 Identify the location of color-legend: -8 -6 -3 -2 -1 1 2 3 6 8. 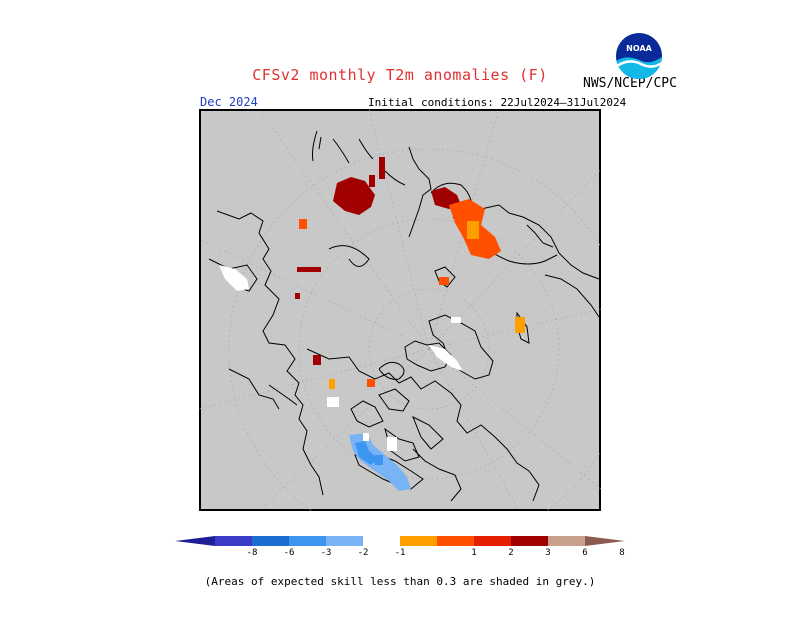
(400, 547).